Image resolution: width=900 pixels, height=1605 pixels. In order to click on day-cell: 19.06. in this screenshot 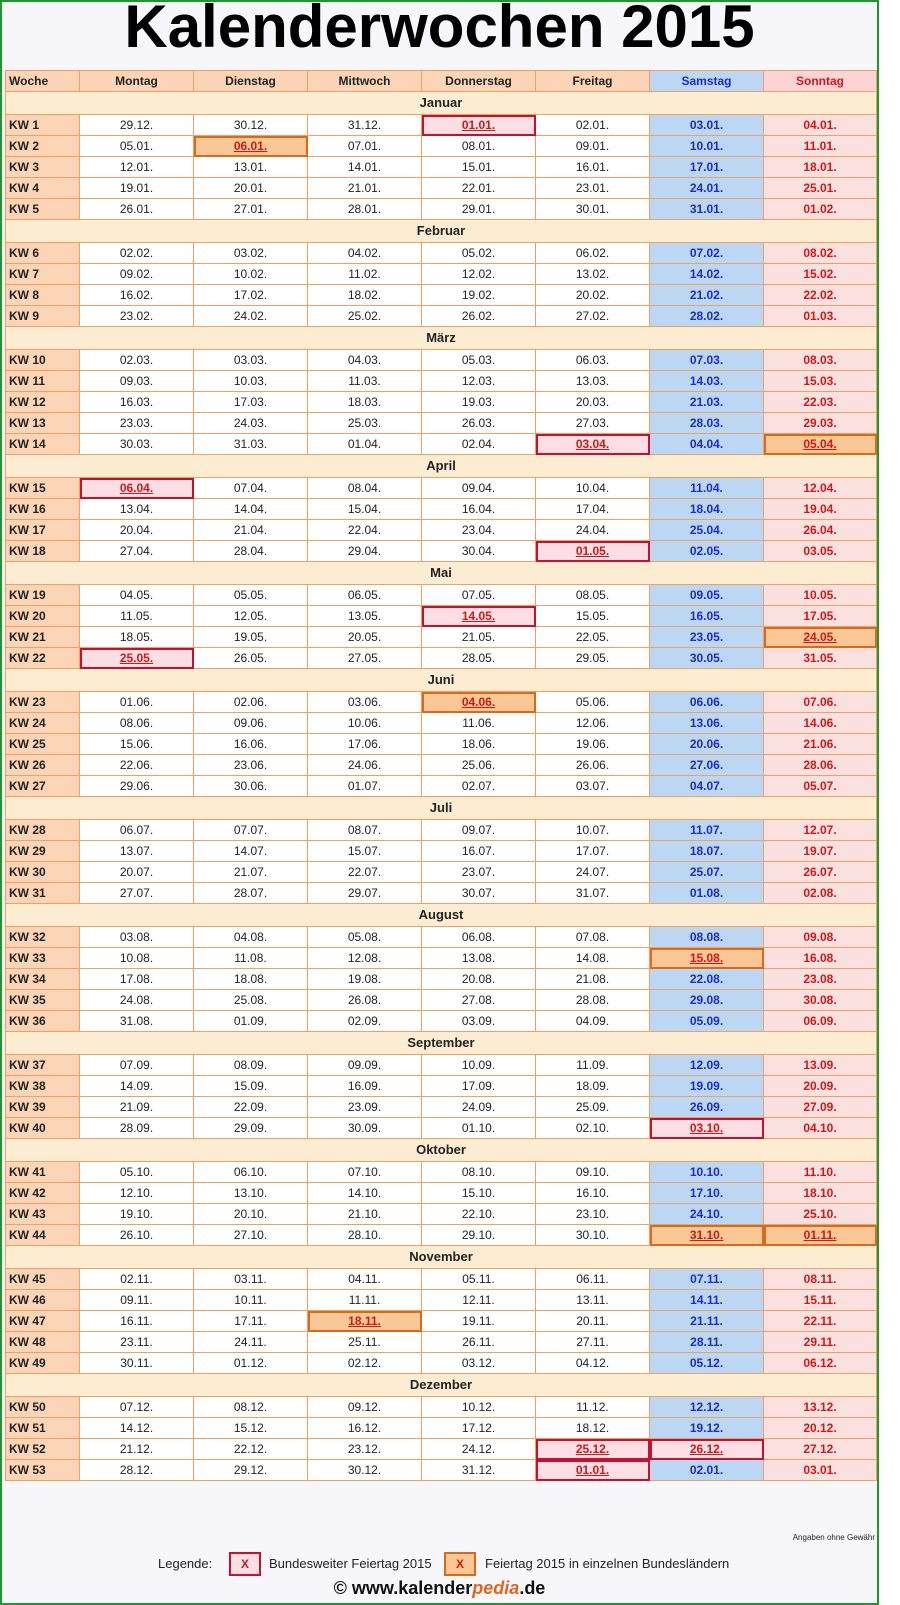, I will do `click(592, 744)`.